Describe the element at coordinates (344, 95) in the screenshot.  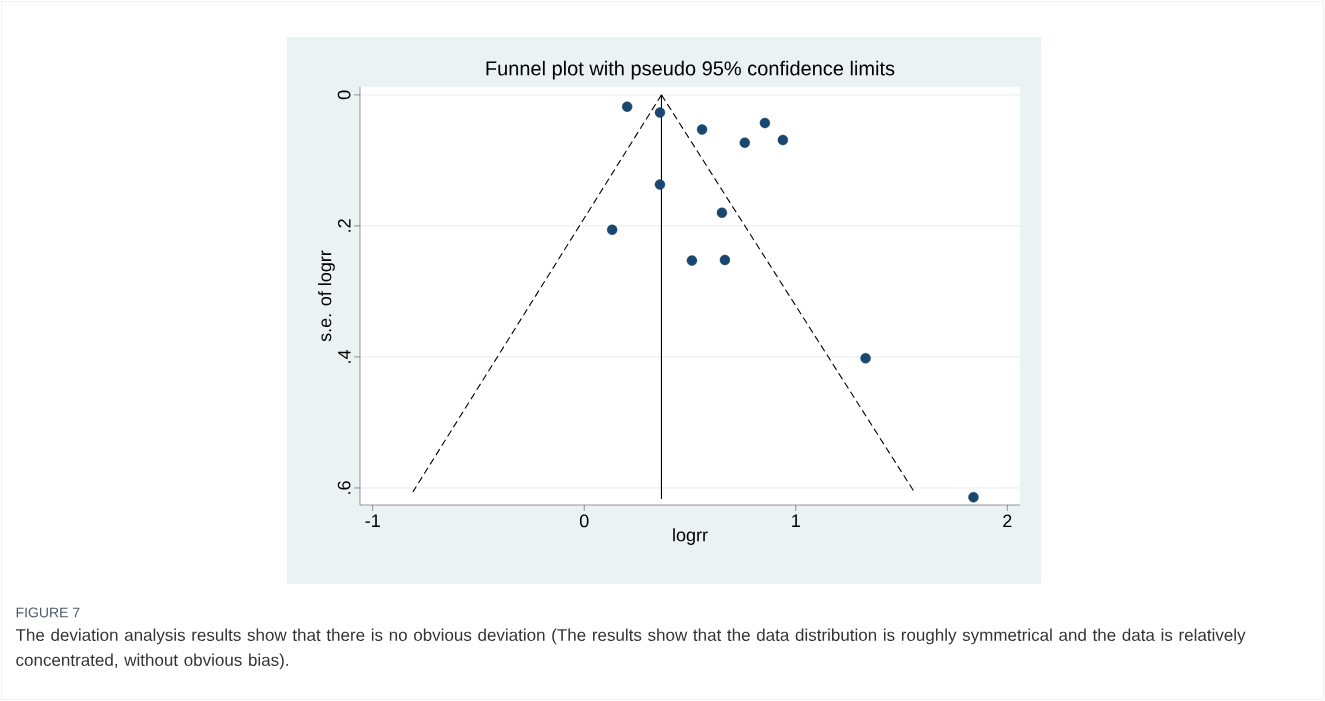
I see `y-tick-label: 0` at that location.